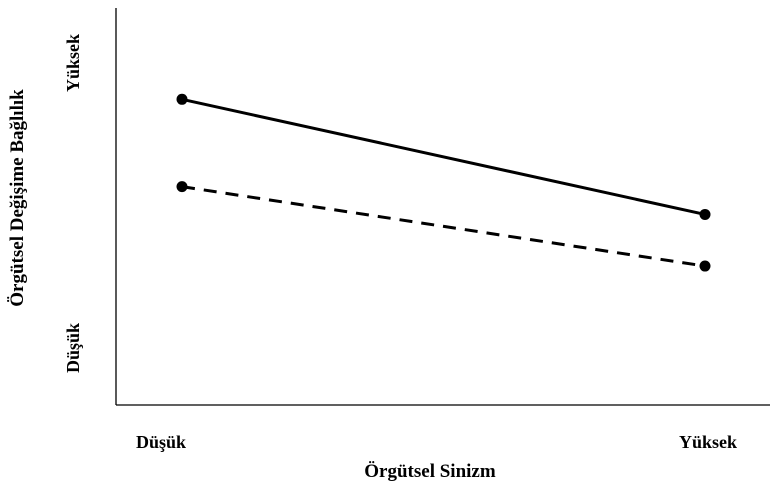 This screenshot has height=489, width=773. Describe the element at coordinates (73, 348) in the screenshot. I see `y-tick-label-low: Düşük` at that location.